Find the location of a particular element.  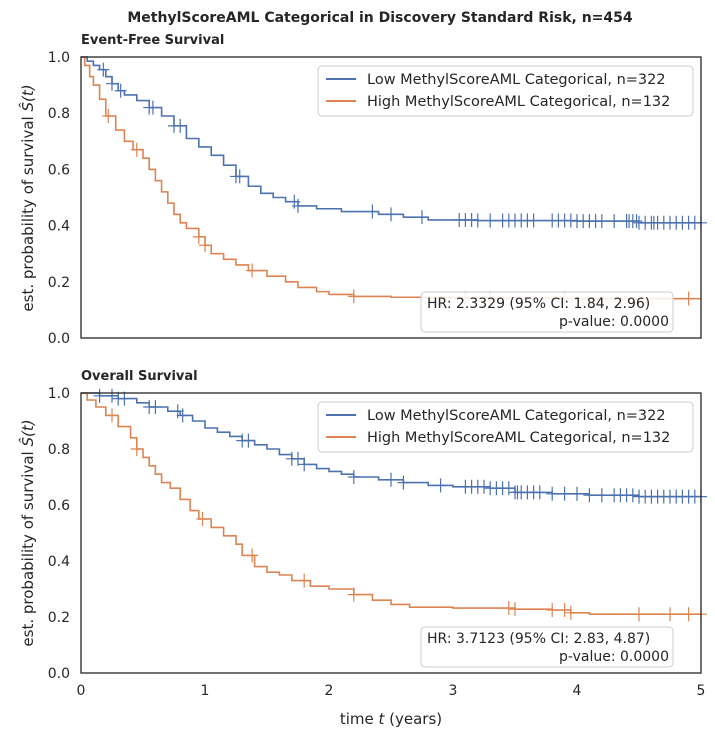

x-tick-label: 3 is located at coordinates (453, 691).